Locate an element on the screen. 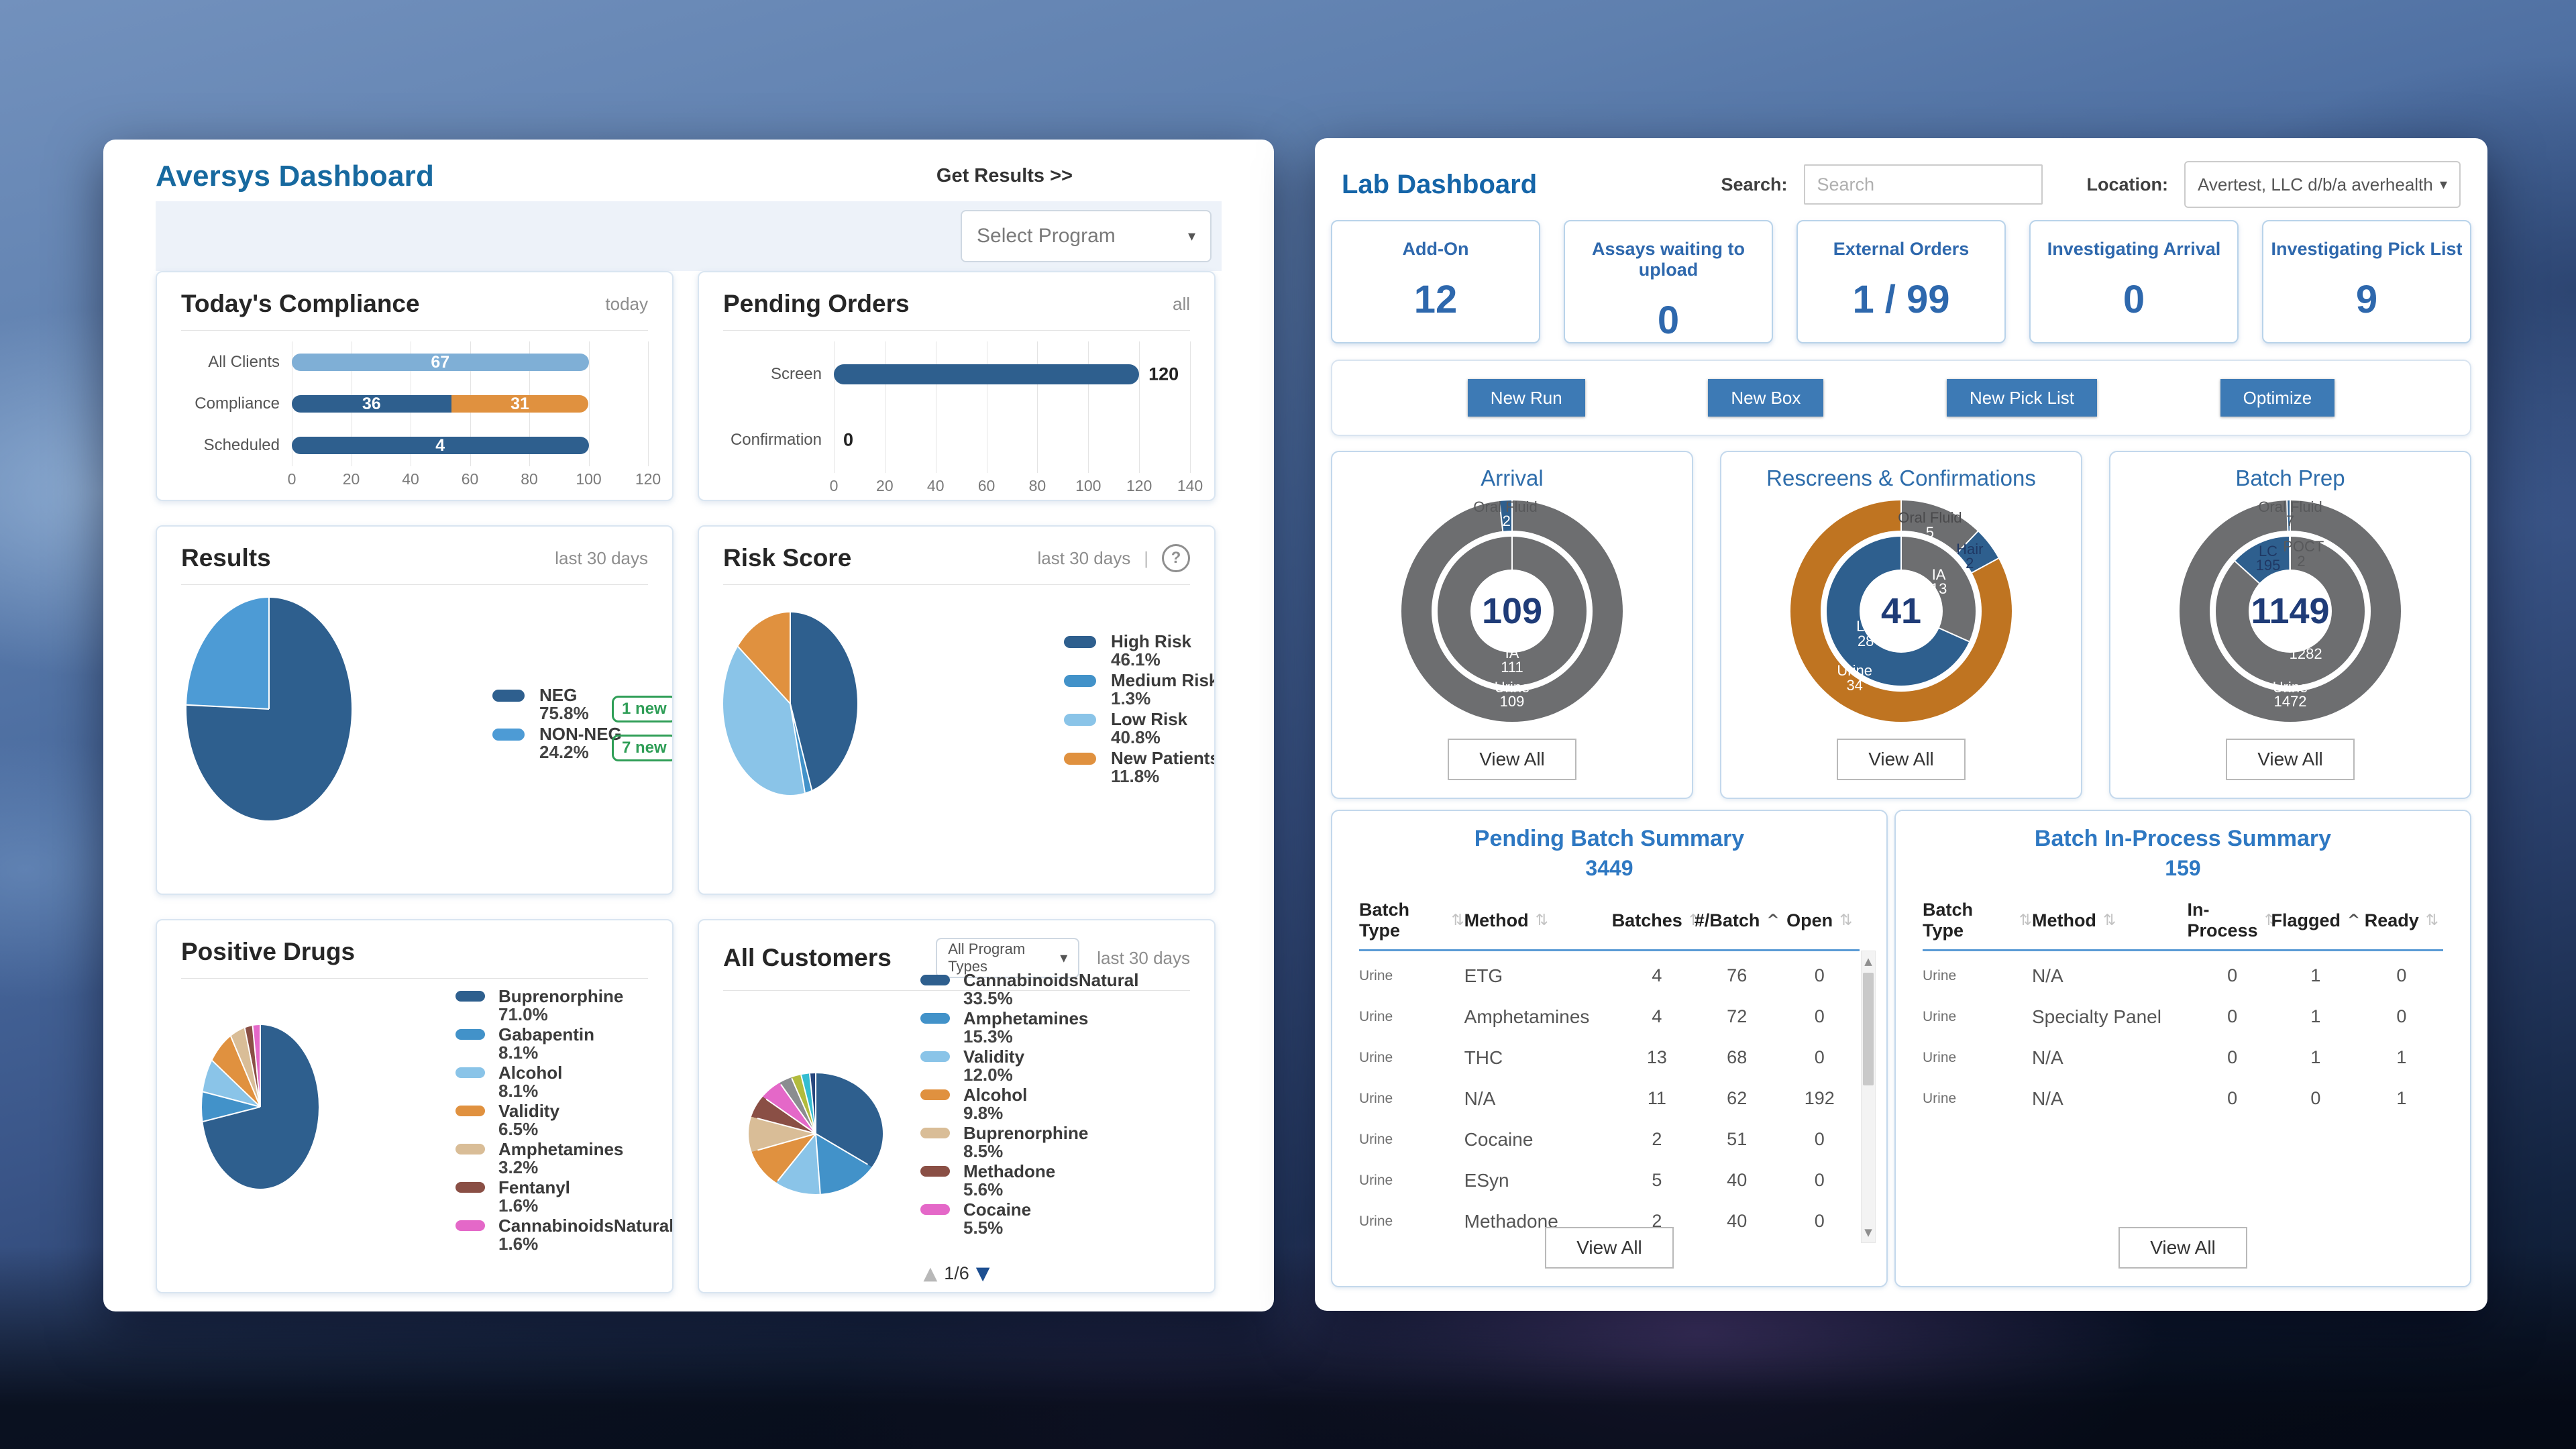 This screenshot has width=2576, height=1449. column-header-label: Batches is located at coordinates (1646, 920).